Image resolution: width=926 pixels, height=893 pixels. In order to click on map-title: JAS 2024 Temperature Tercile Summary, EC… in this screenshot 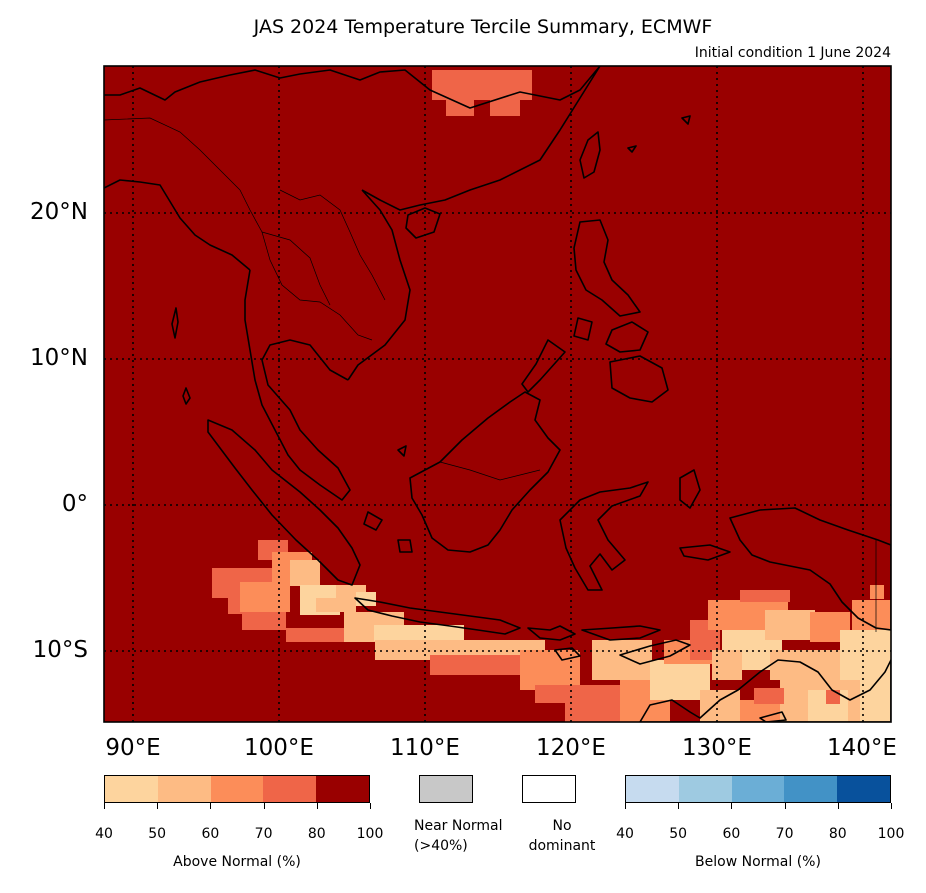, I will do `click(483, 27)`.